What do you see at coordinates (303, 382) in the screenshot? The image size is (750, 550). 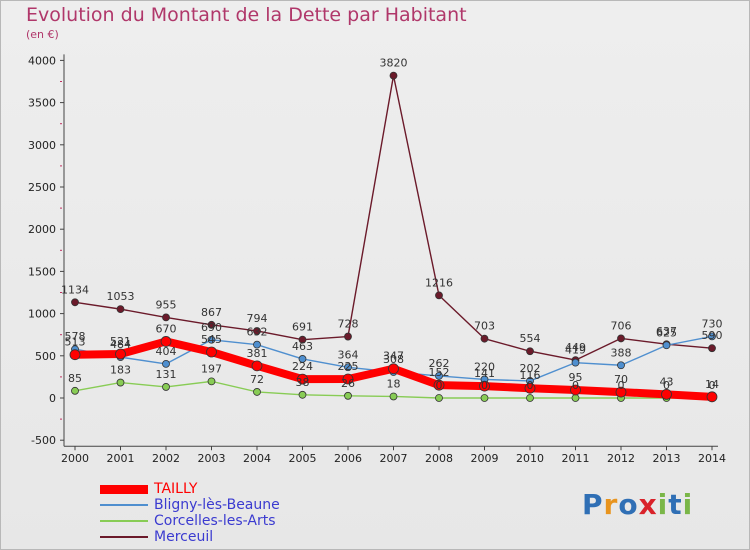 I see `data-label: 38` at bounding box center [303, 382].